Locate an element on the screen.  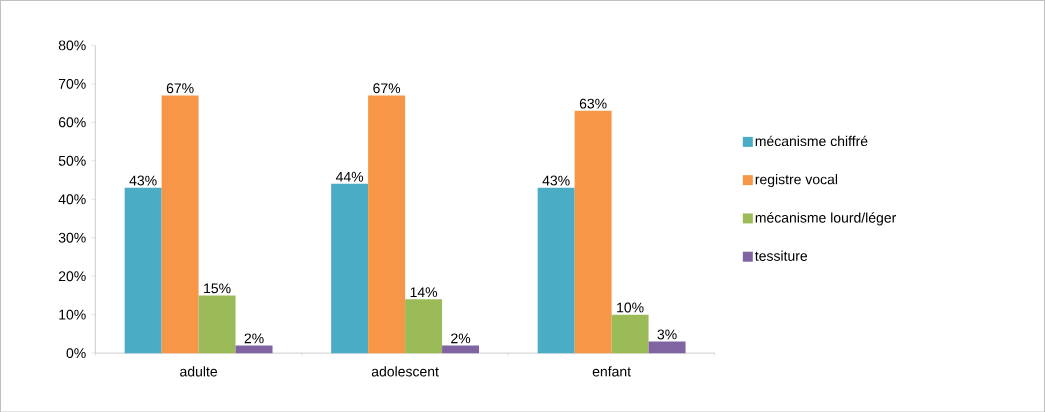
legend-label: tessiture is located at coordinates (781, 255).